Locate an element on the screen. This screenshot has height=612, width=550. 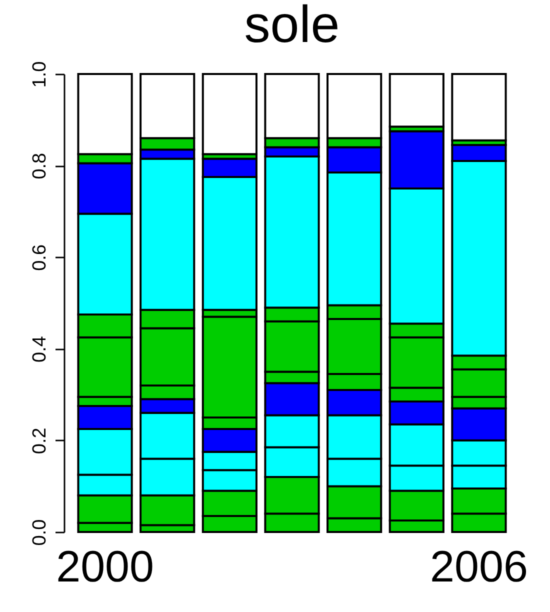
x-tick-label: 2006 is located at coordinates (479, 567).